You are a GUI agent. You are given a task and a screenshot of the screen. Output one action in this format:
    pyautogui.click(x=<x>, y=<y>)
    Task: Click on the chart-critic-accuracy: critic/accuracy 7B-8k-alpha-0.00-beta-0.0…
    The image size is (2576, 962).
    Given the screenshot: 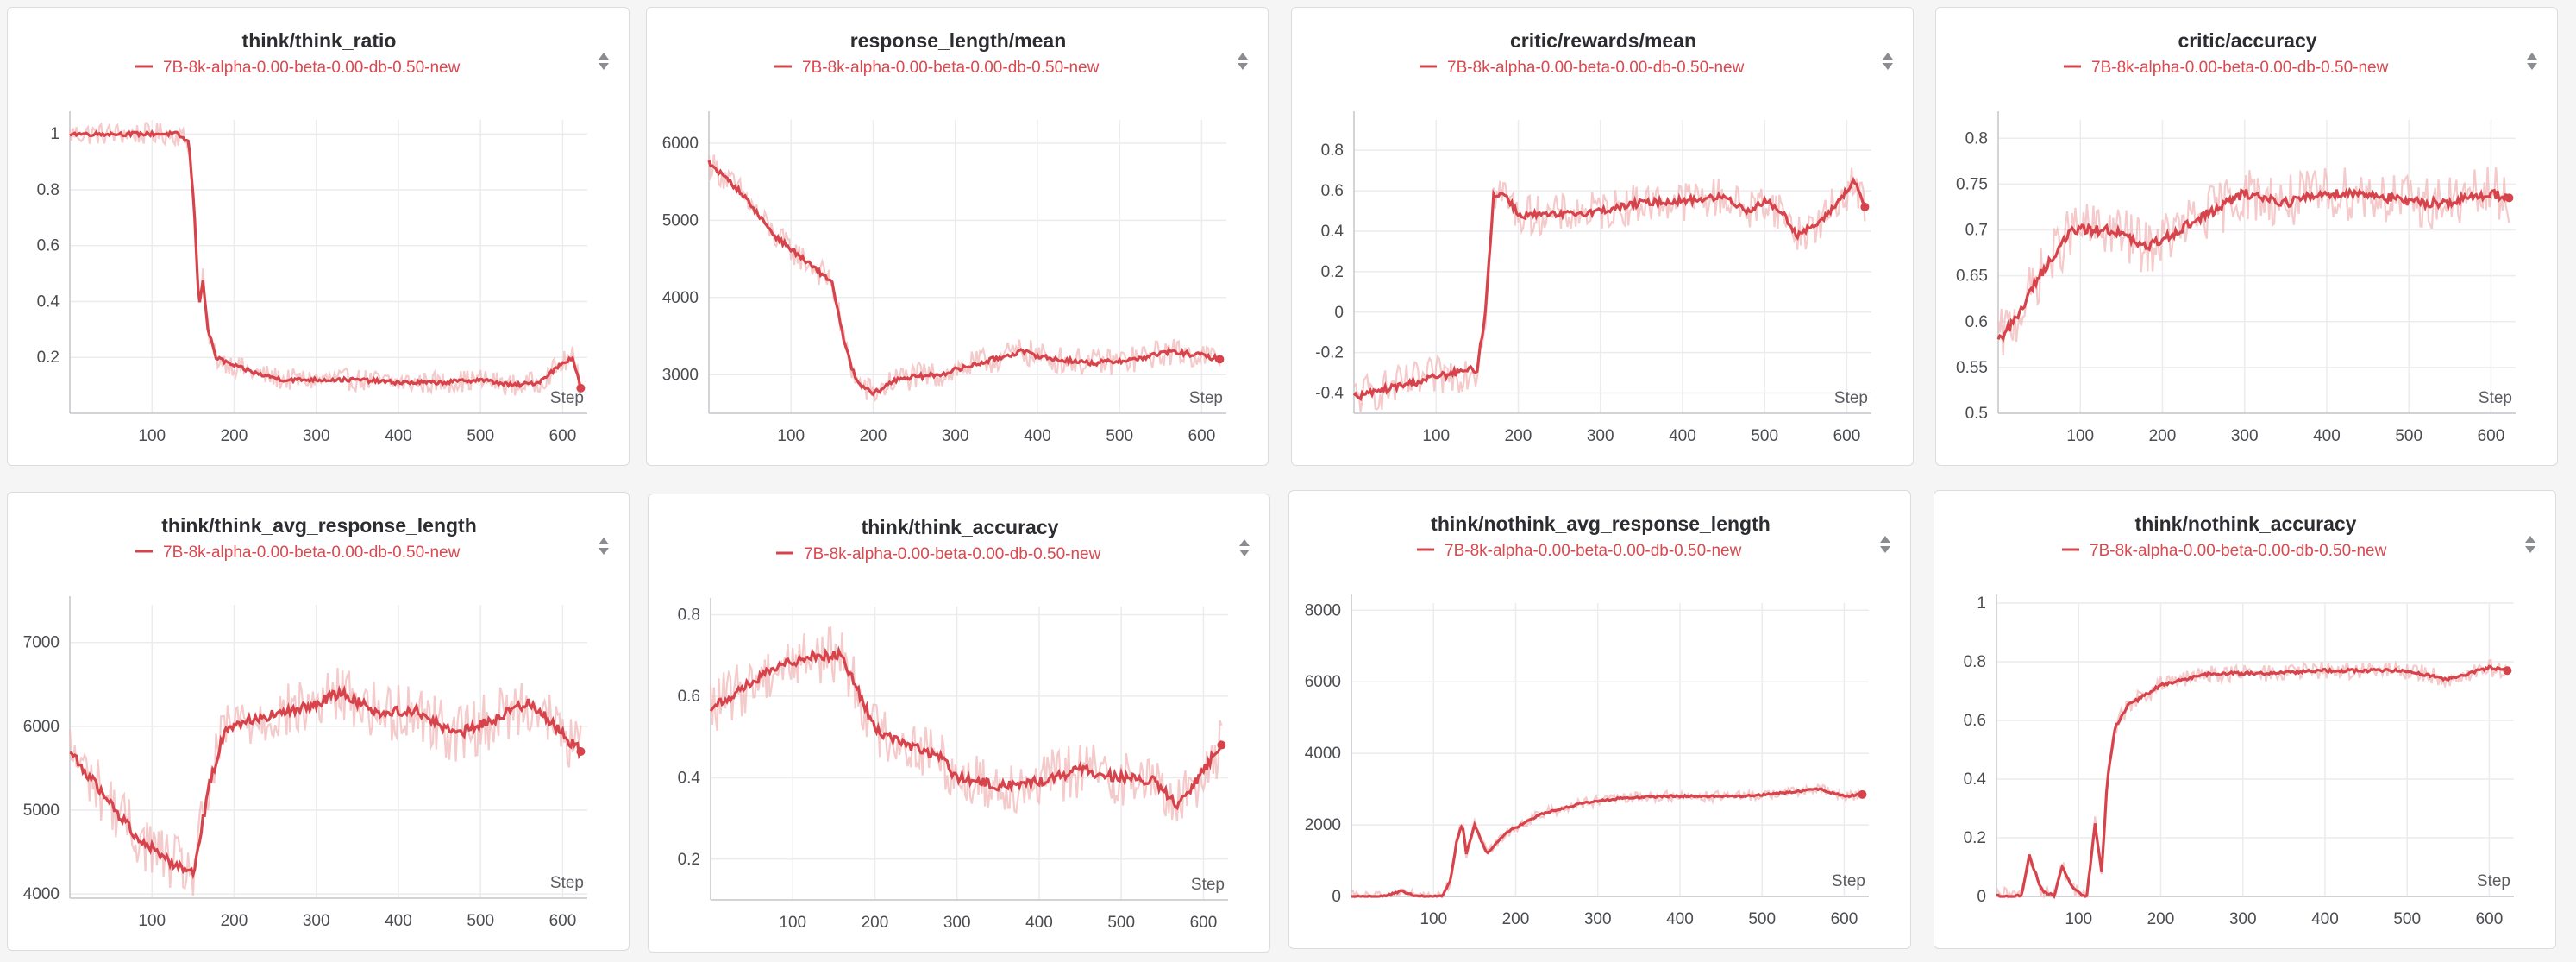 What is the action you would take?
    pyautogui.click(x=2246, y=237)
    